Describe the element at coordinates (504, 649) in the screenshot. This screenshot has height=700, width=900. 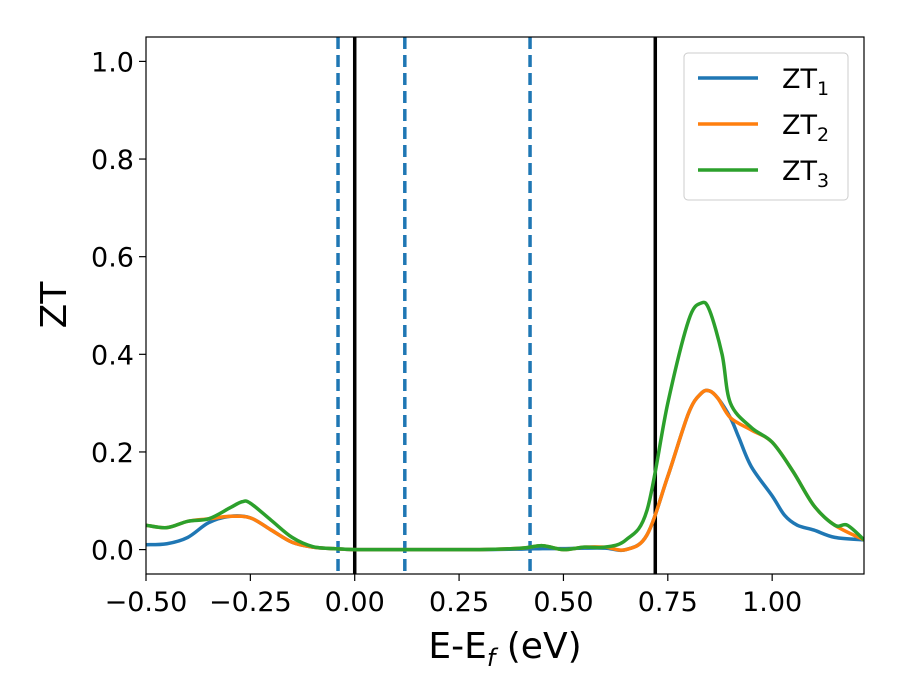
I see `x-axis-label: E-Ef (eV)` at that location.